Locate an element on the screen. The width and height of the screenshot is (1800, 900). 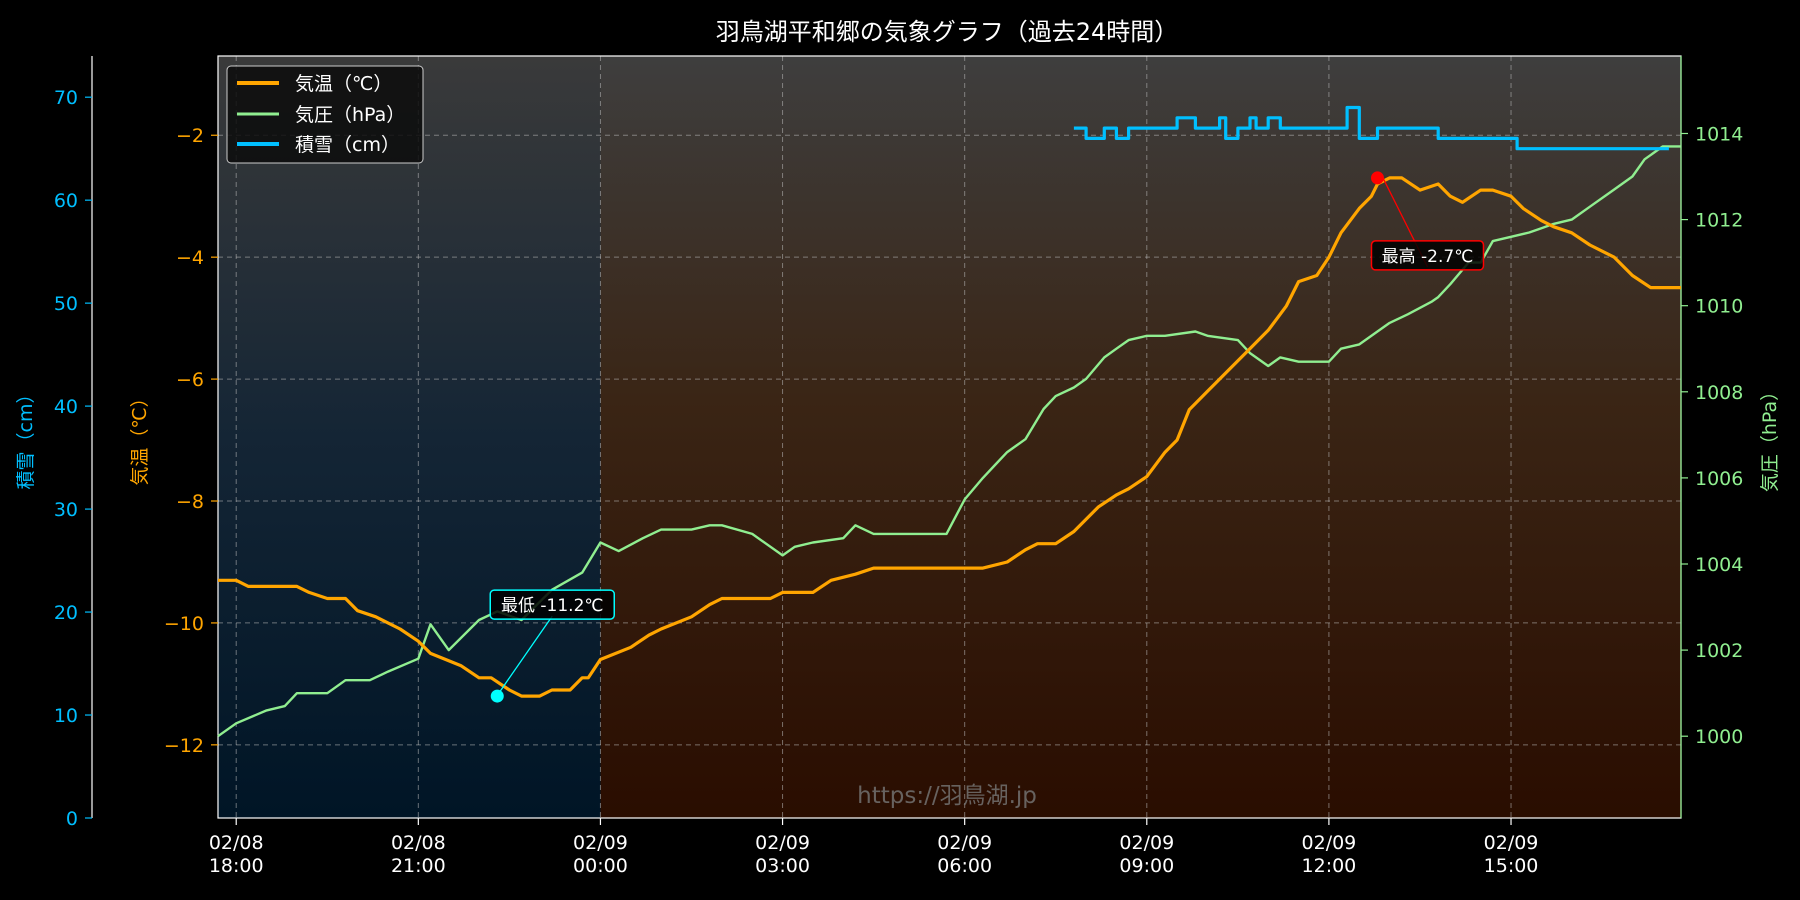
min-annotation-box is located at coordinates (552, 604).